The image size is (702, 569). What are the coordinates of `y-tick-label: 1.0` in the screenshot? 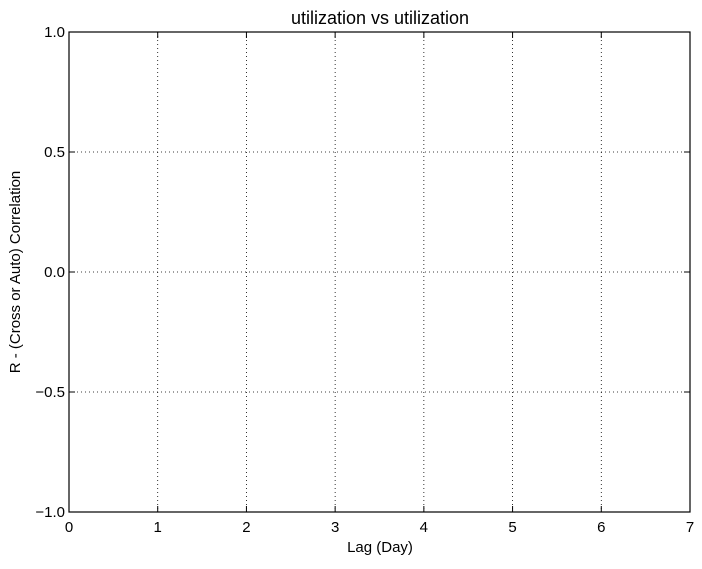 It's located at (54, 32).